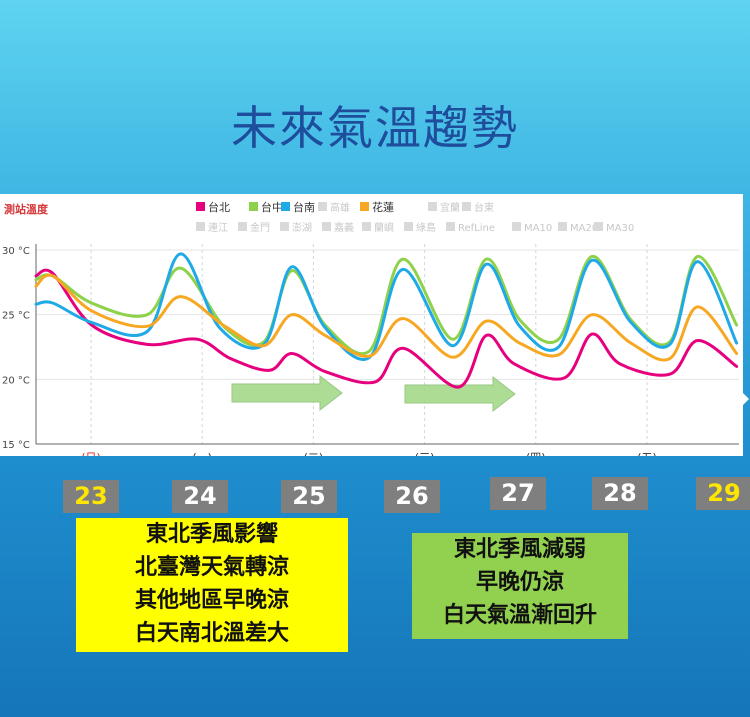 The image size is (750, 717). Describe the element at coordinates (519, 582) in the screenshot. I see `note-line: 早晚仍涼` at that location.